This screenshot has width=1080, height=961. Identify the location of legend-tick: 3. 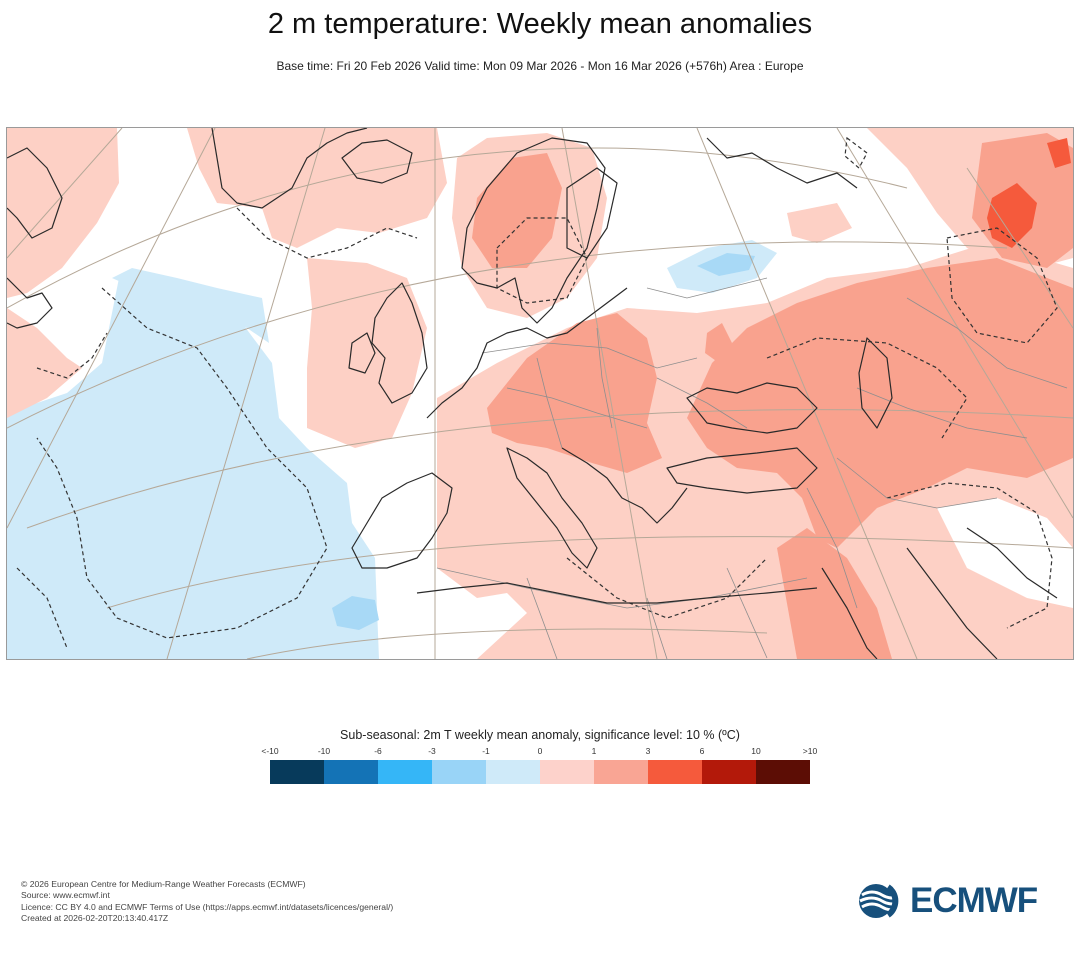
(648, 751).